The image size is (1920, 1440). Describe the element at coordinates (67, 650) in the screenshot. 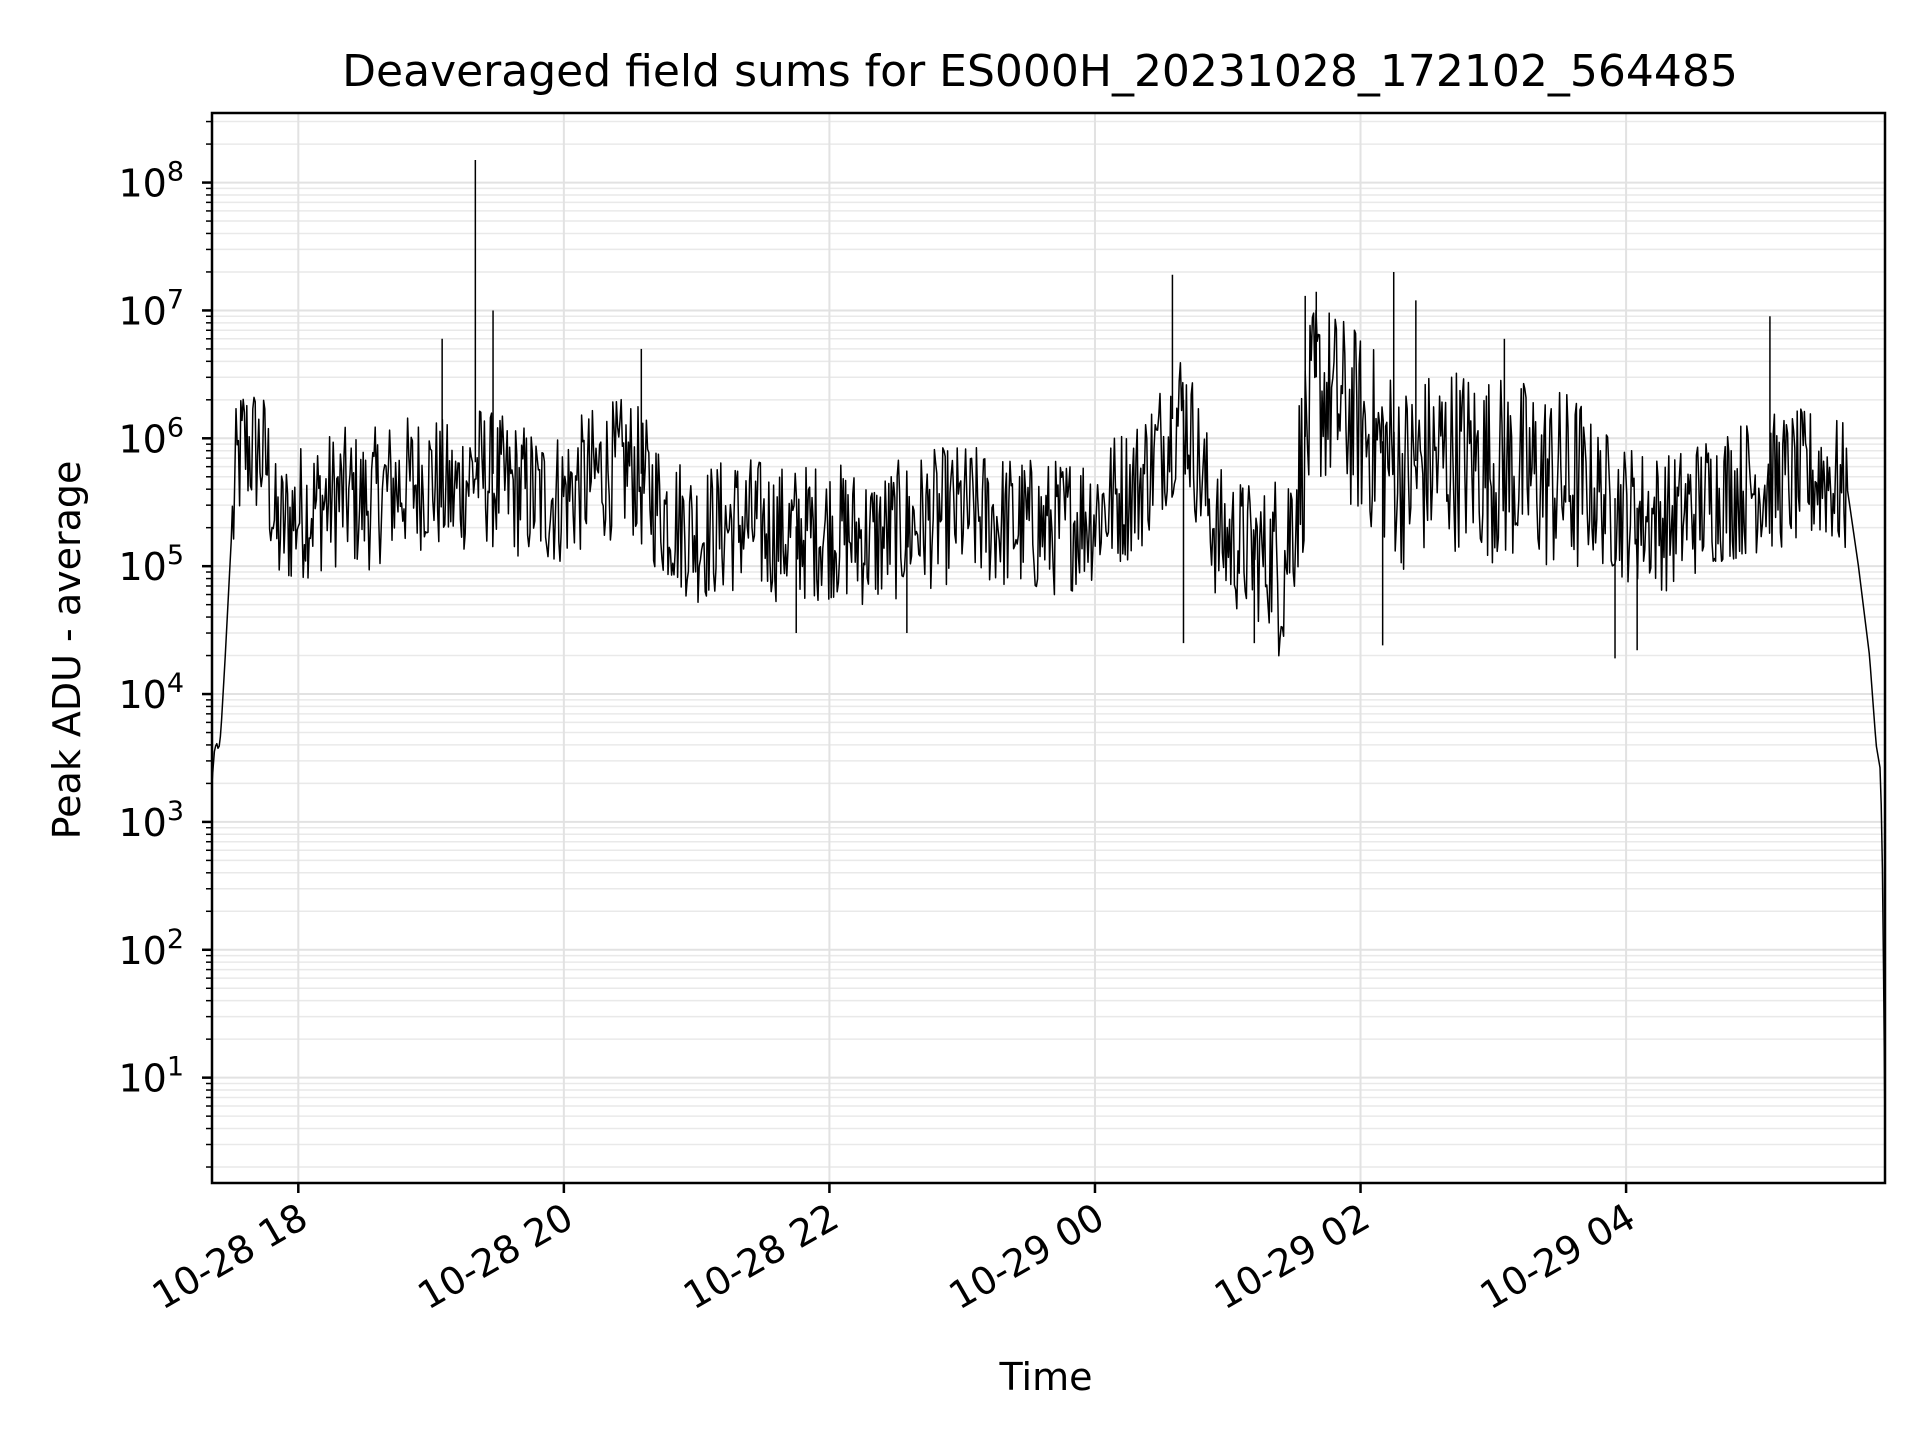

I see `y-axis-label: Peak ADU - average` at that location.